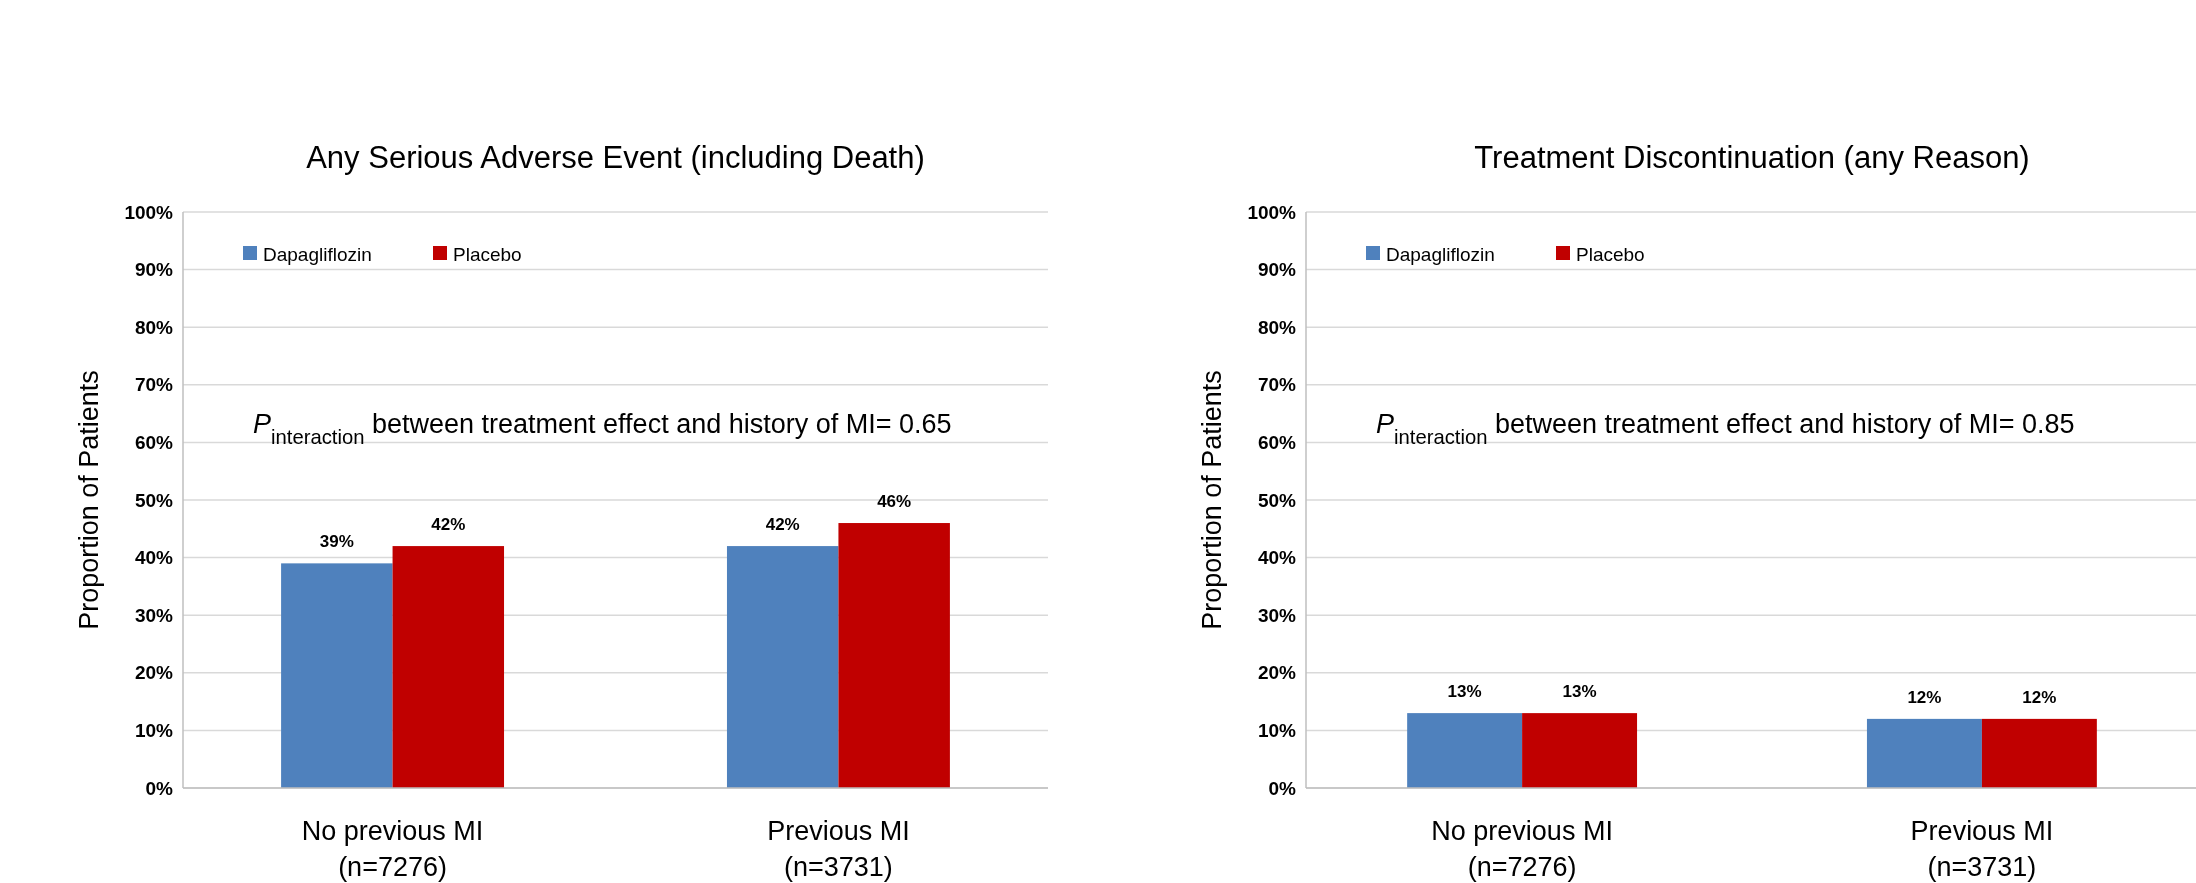 This screenshot has height=883, width=2196. What do you see at coordinates (615, 157) in the screenshot?
I see `chart-title: Any Serious Adverse Event (including Death)` at bounding box center [615, 157].